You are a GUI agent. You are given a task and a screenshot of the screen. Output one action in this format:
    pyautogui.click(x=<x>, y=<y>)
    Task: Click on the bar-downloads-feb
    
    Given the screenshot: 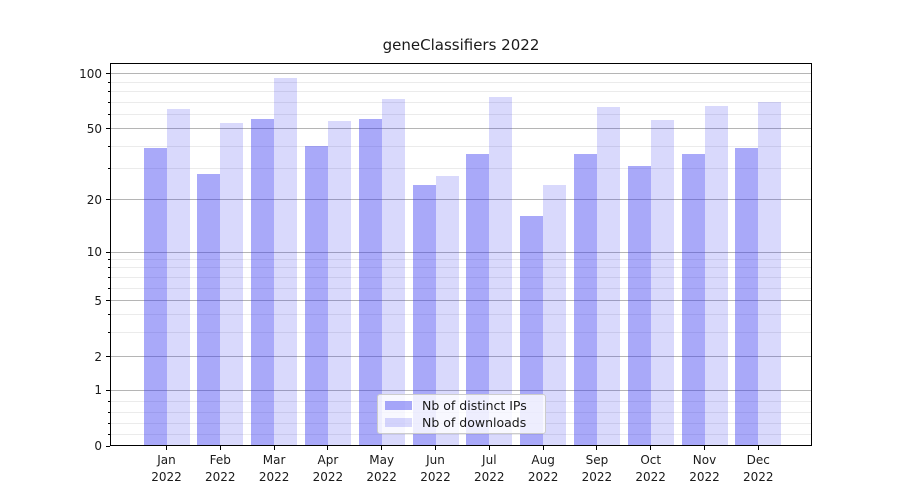 What is the action you would take?
    pyautogui.click(x=232, y=284)
    